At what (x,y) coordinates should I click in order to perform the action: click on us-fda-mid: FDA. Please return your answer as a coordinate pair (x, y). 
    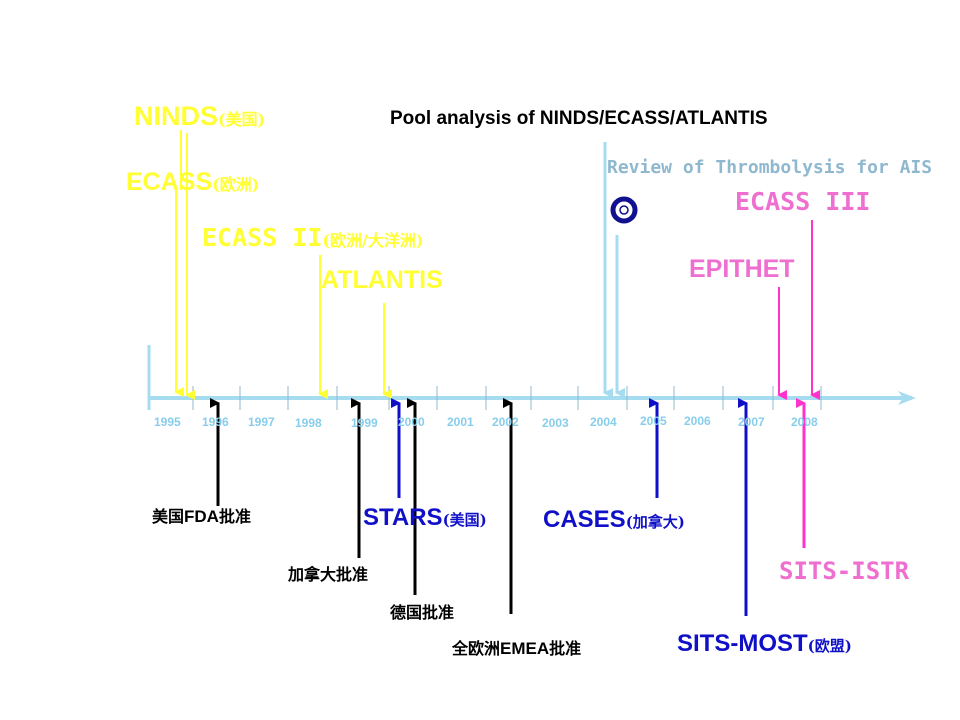
    Looking at the image, I should click on (201, 516).